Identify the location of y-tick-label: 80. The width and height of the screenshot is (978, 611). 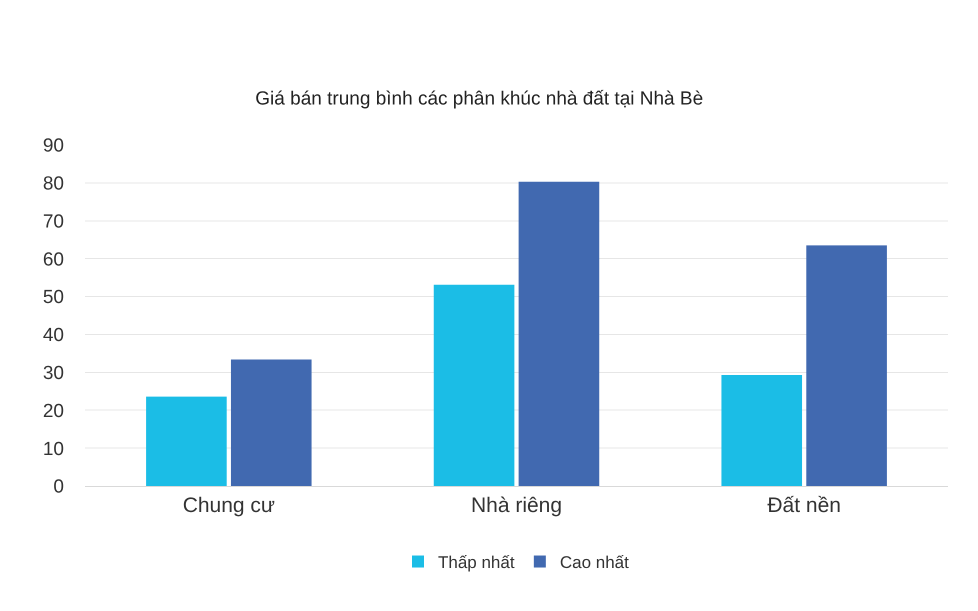
(53, 184).